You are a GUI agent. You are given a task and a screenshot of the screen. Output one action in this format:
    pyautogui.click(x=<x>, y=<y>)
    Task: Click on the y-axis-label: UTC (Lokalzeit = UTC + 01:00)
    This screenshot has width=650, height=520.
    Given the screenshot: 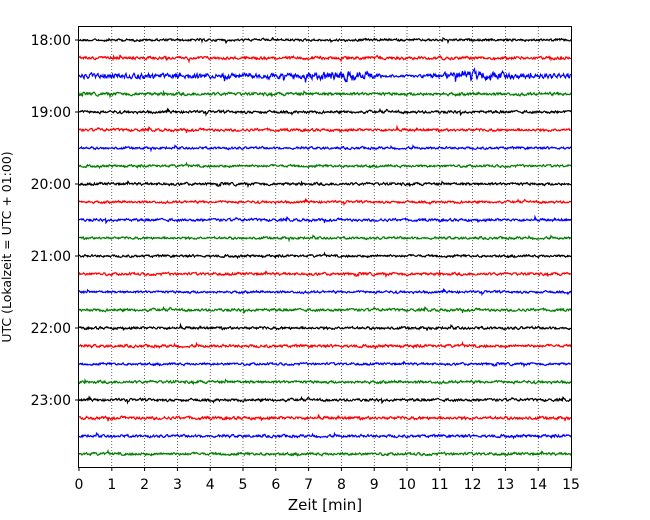 What is the action you would take?
    pyautogui.click(x=7, y=246)
    